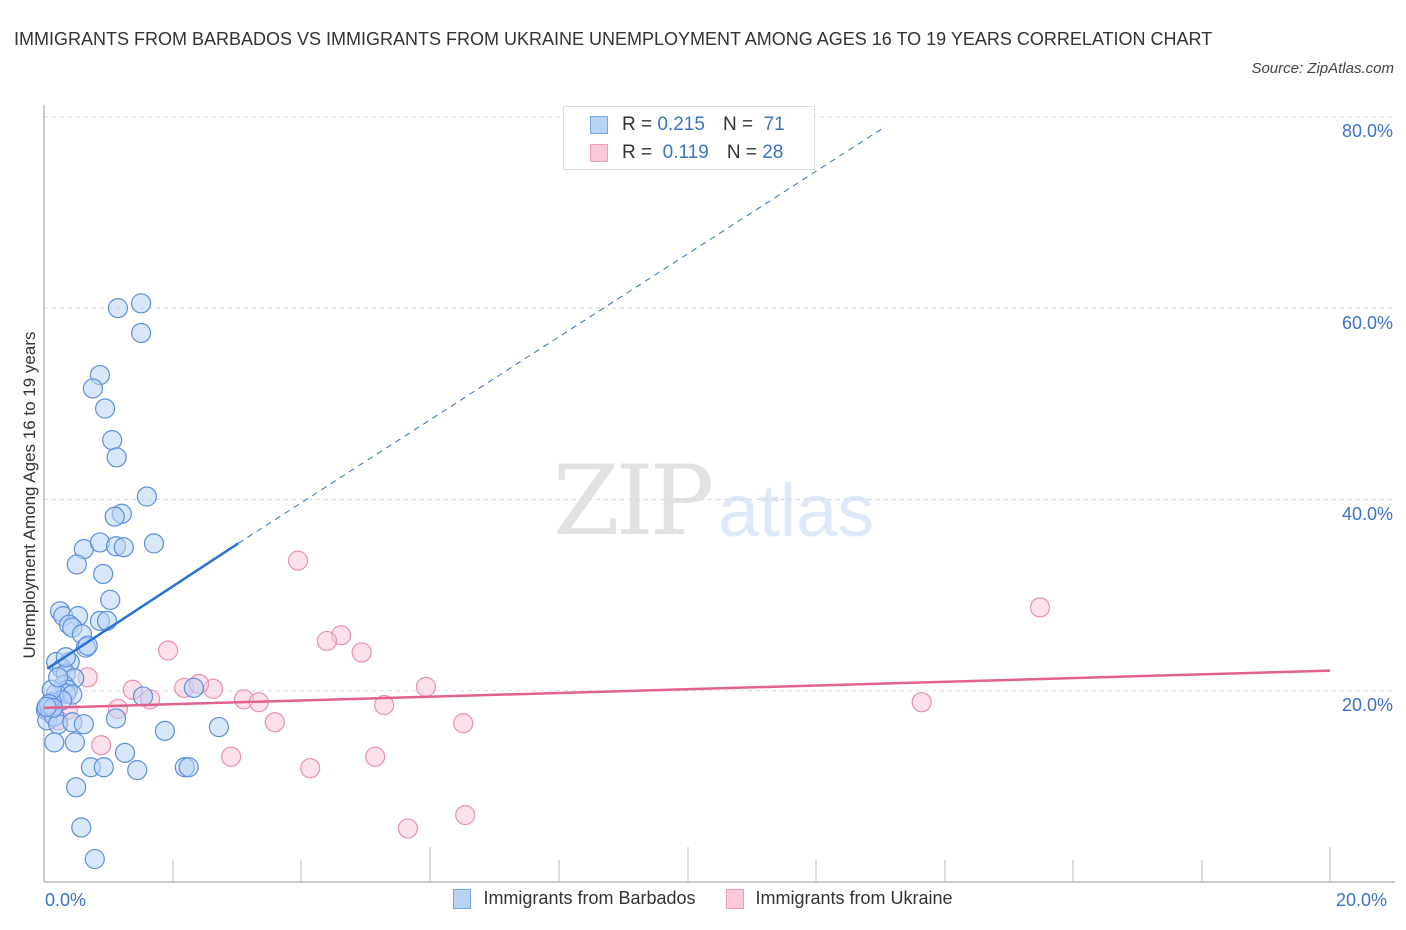  What do you see at coordinates (854, 898) in the screenshot?
I see `legend-label-ukraine: Immigrants from Ukraine` at bounding box center [854, 898].